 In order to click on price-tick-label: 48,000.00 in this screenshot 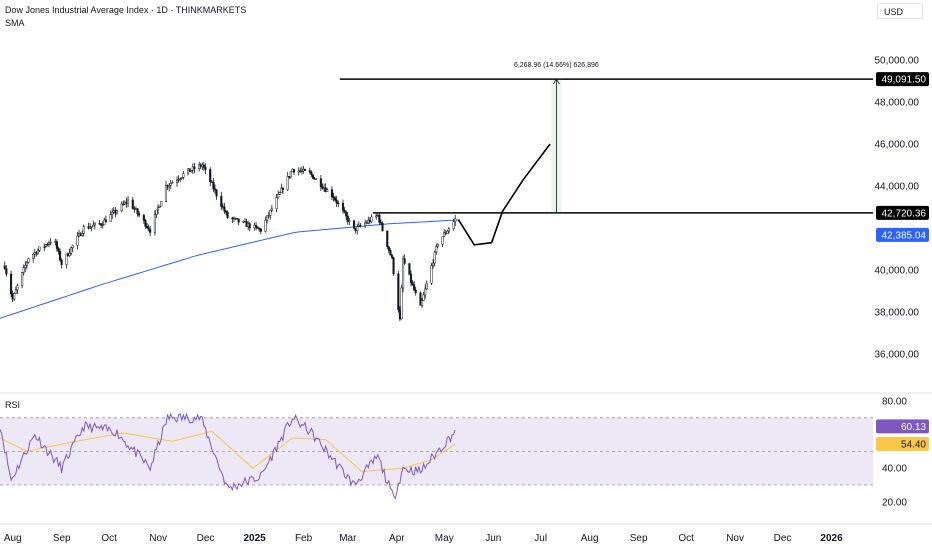, I will do `click(897, 103)`.